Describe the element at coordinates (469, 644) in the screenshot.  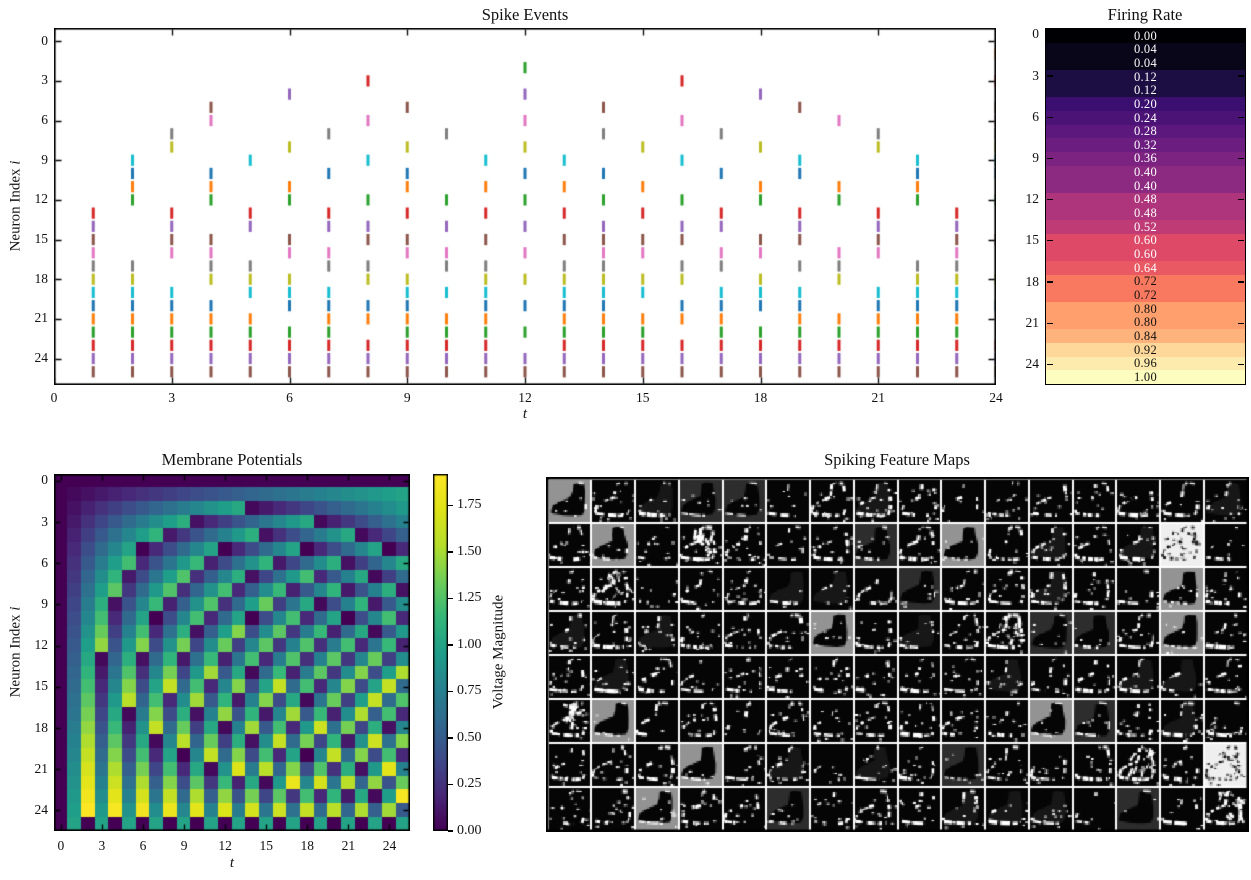
I see `colorbar-tick-label: 1.00` at that location.